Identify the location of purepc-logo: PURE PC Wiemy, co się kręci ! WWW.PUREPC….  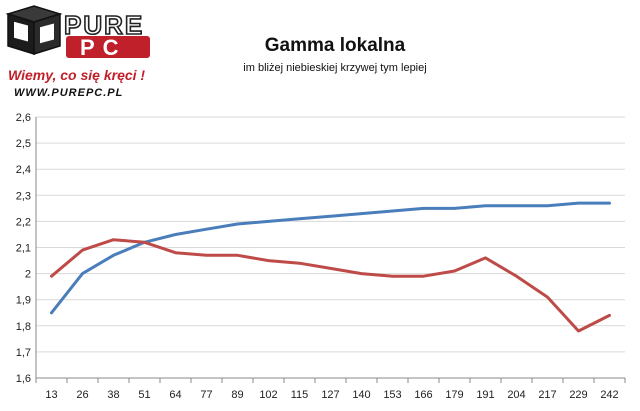
(77, 52).